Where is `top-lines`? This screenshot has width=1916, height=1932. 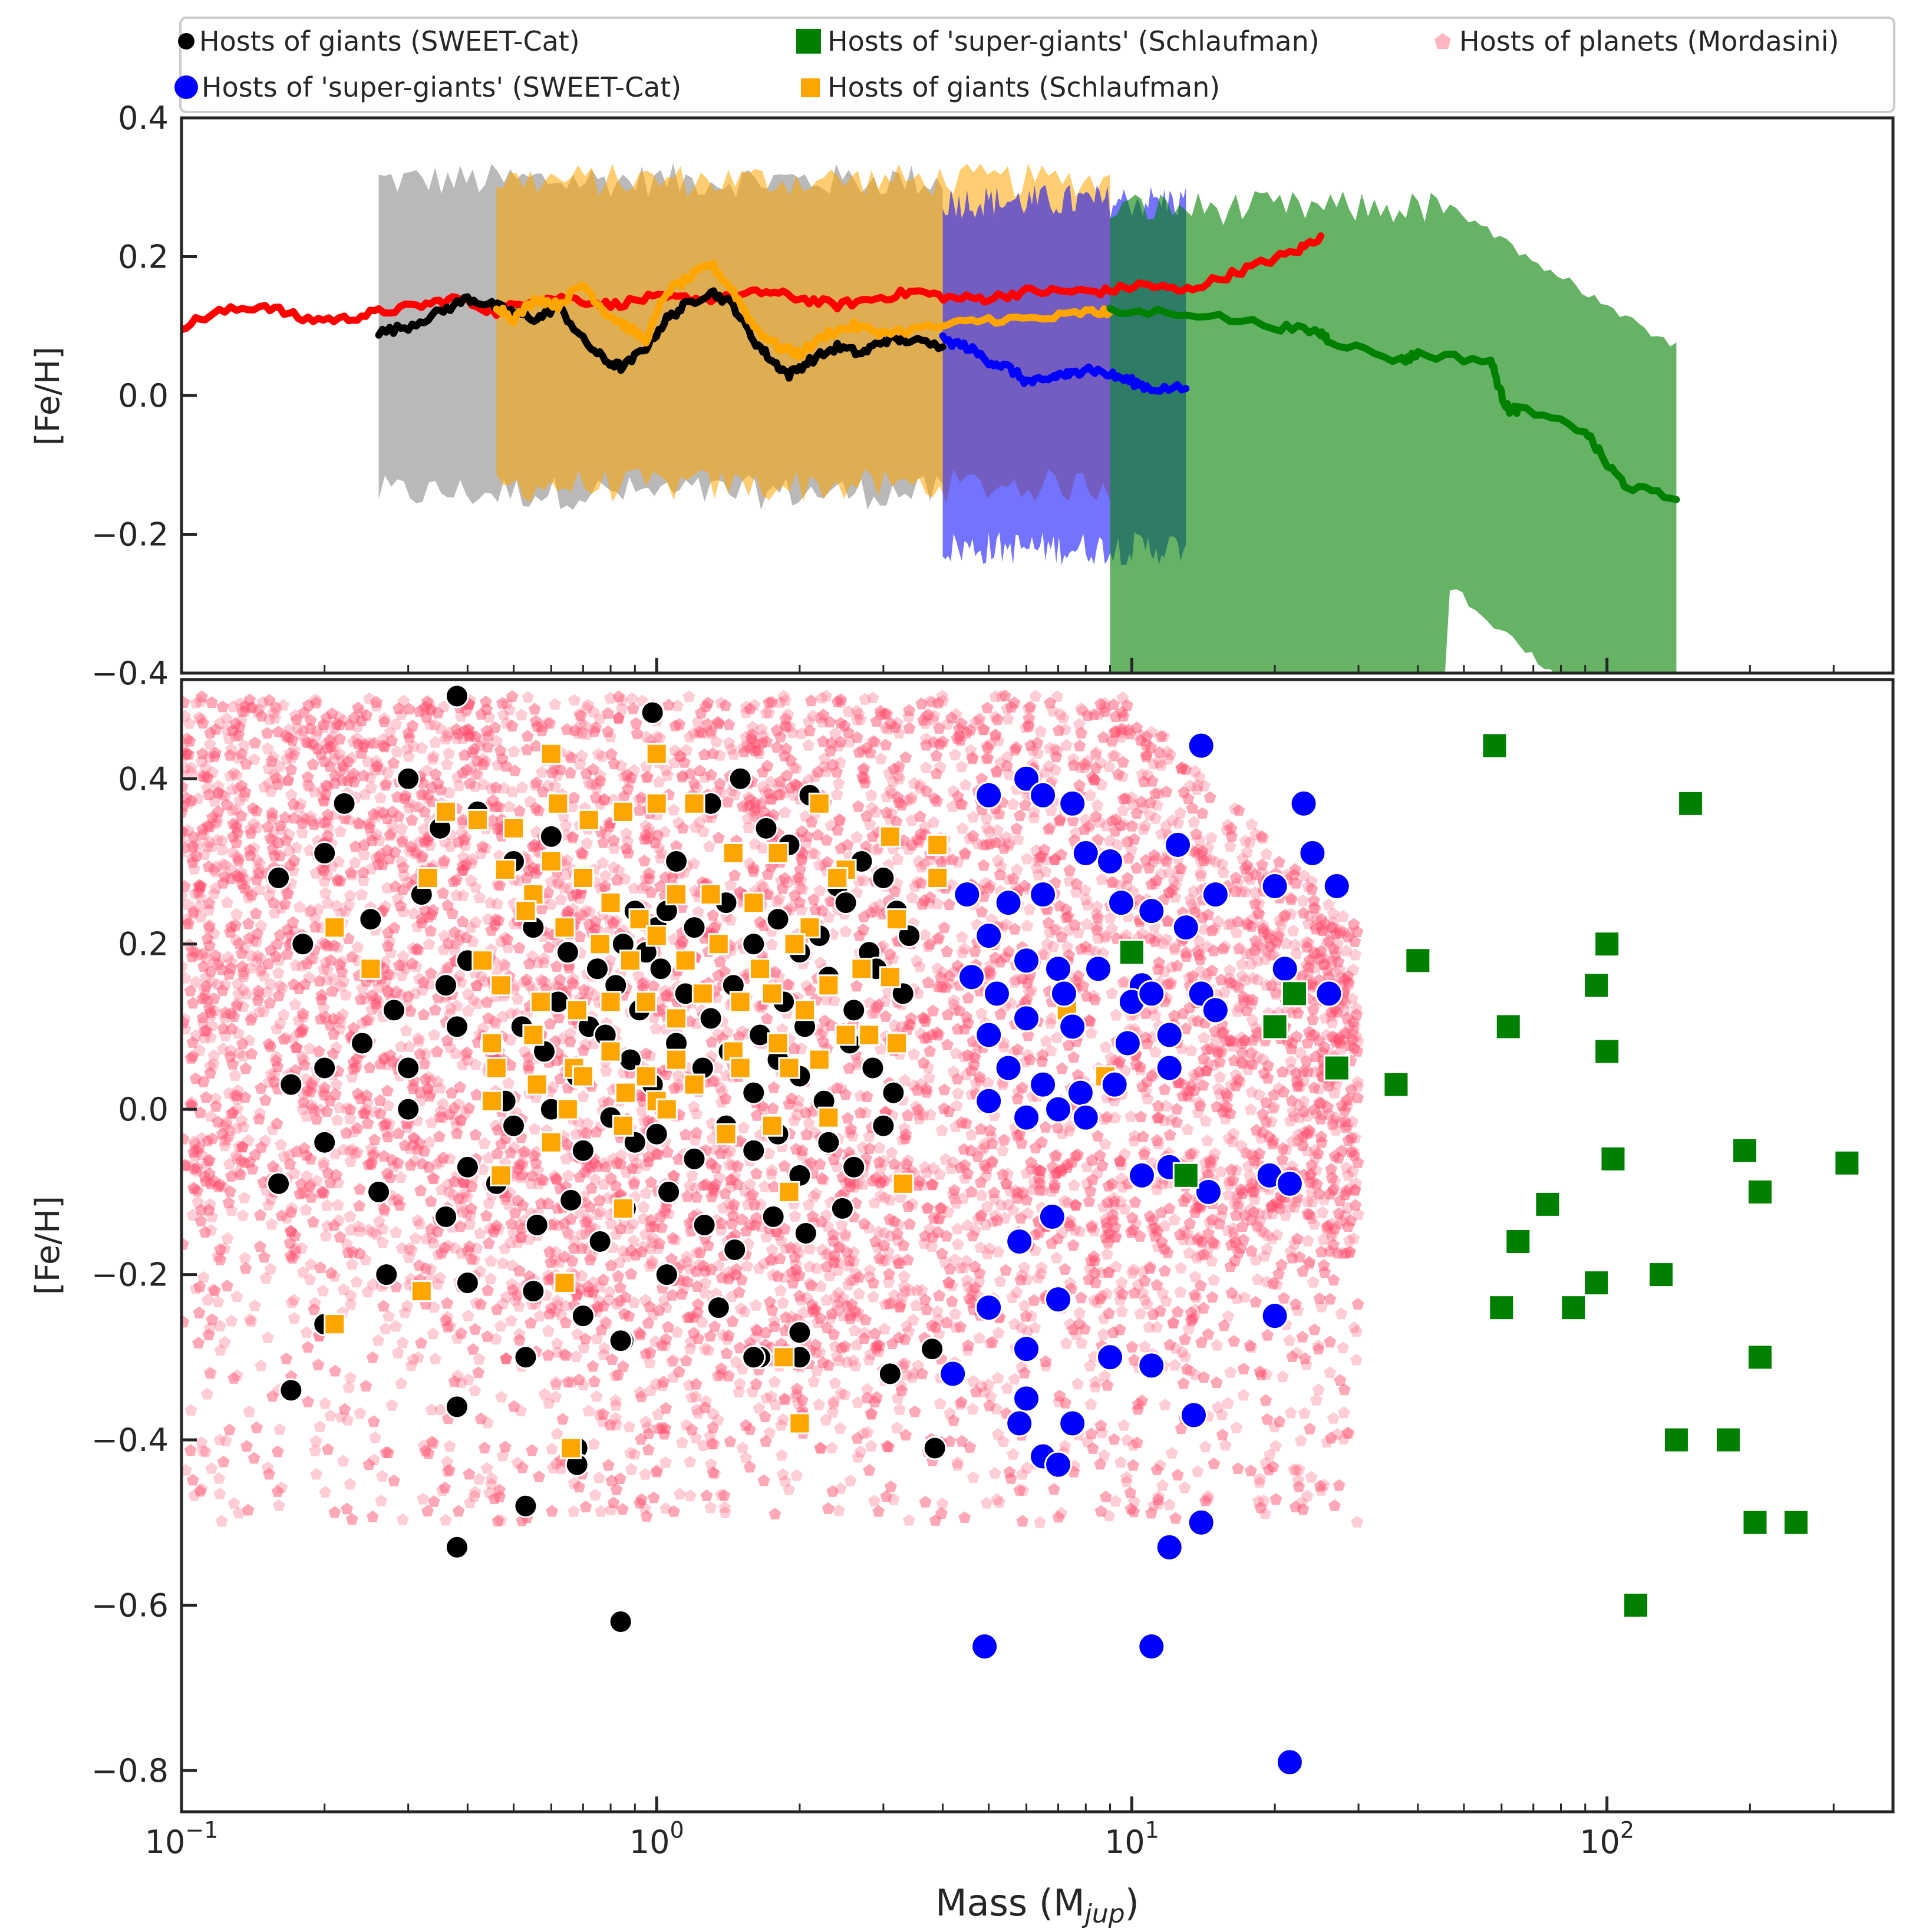 top-lines is located at coordinates (931, 367).